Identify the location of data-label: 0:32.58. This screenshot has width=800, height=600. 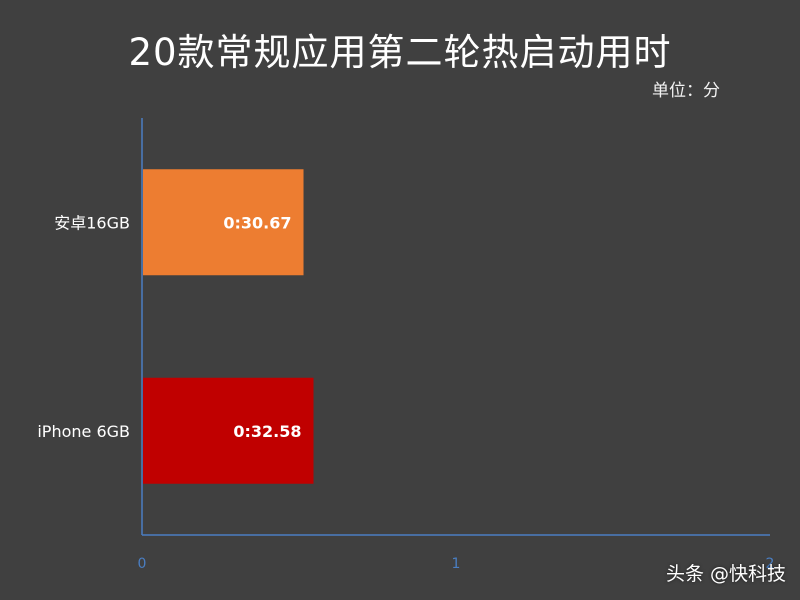
(267, 431).